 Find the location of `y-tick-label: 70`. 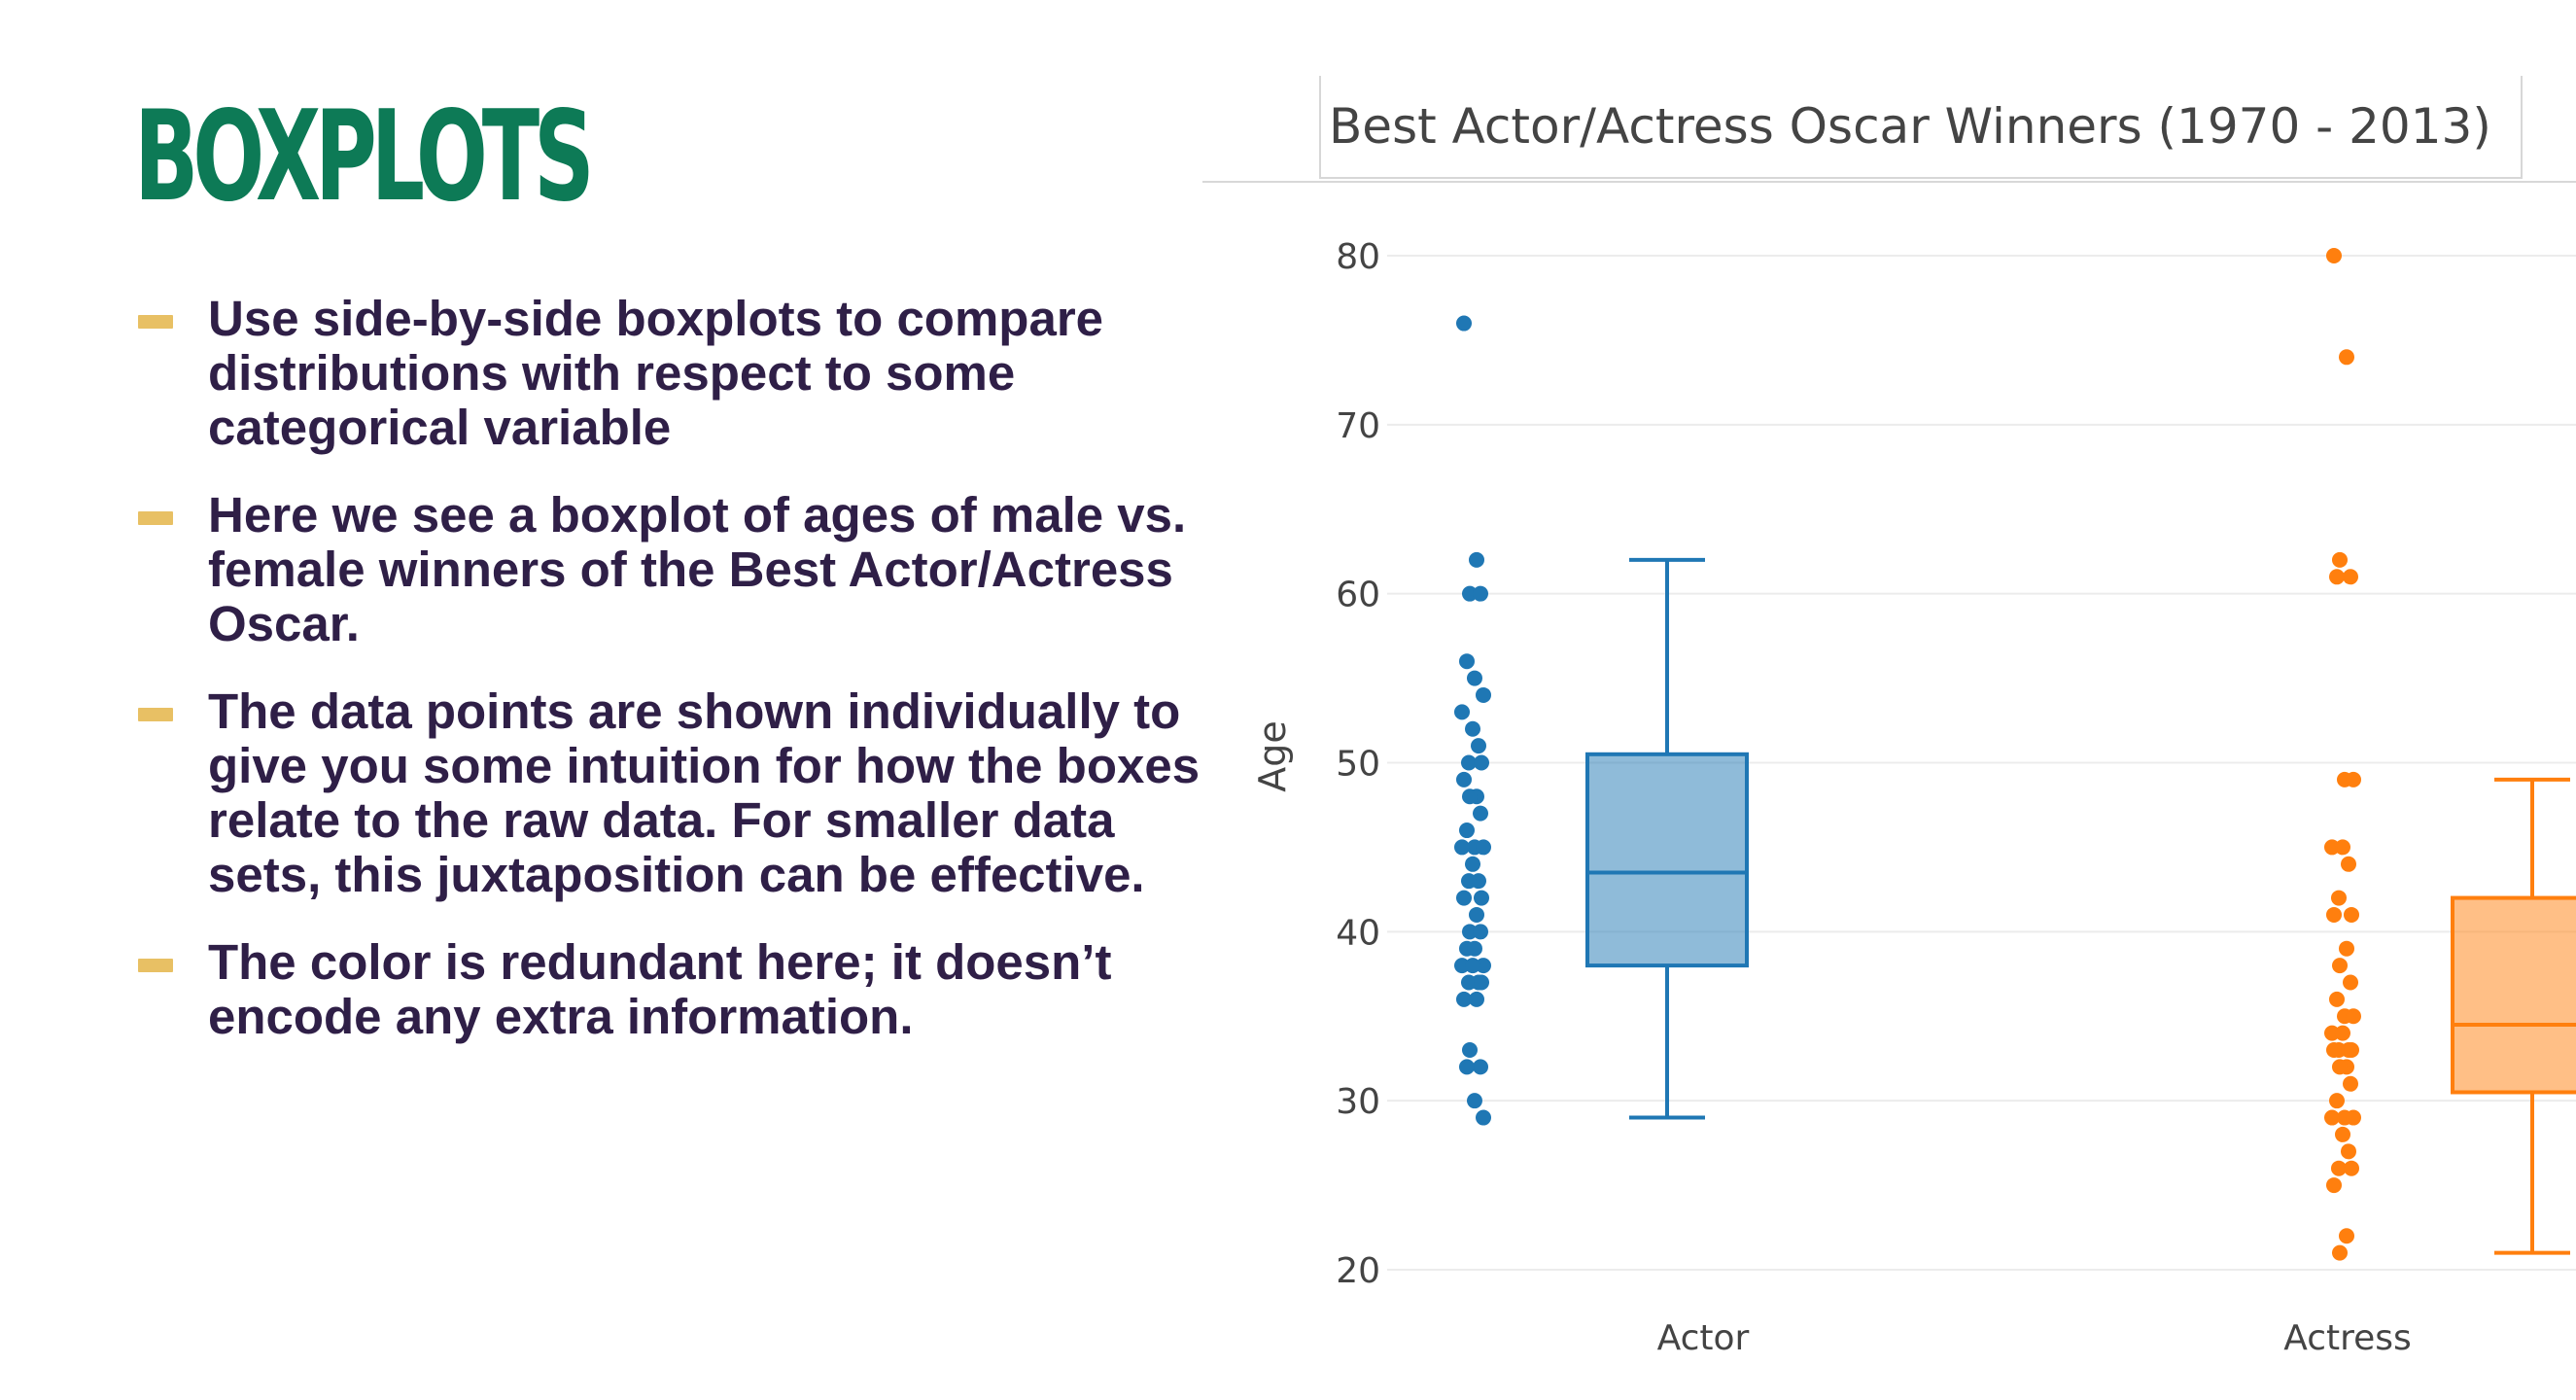

y-tick-label: 70 is located at coordinates (1358, 426).